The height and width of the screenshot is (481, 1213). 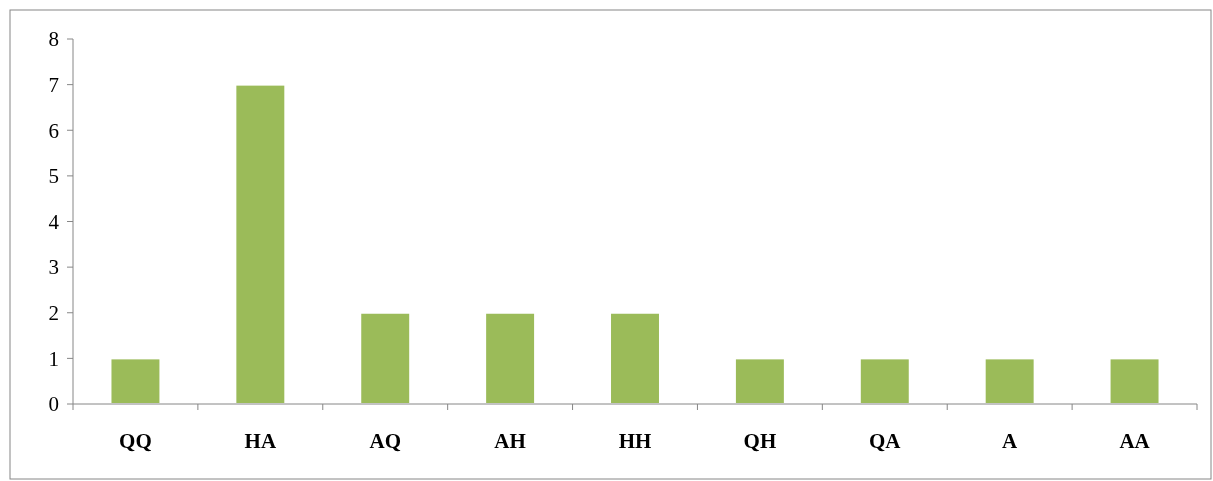 What do you see at coordinates (54, 221) in the screenshot?
I see `y-tick-label: 4` at bounding box center [54, 221].